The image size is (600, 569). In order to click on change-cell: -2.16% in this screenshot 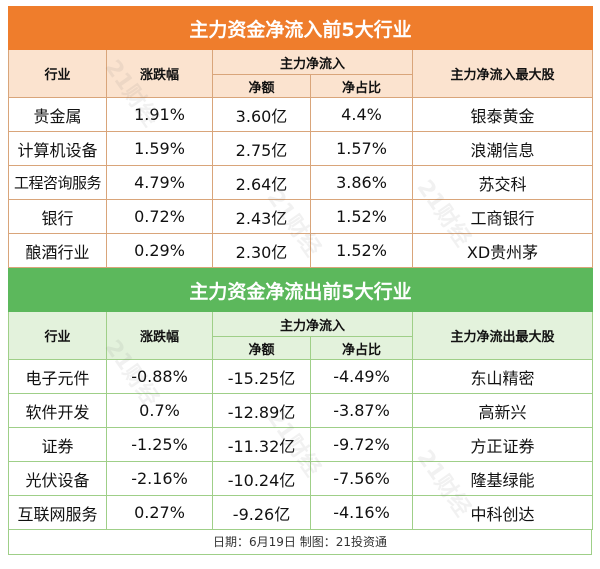, I will do `click(159, 478)`.